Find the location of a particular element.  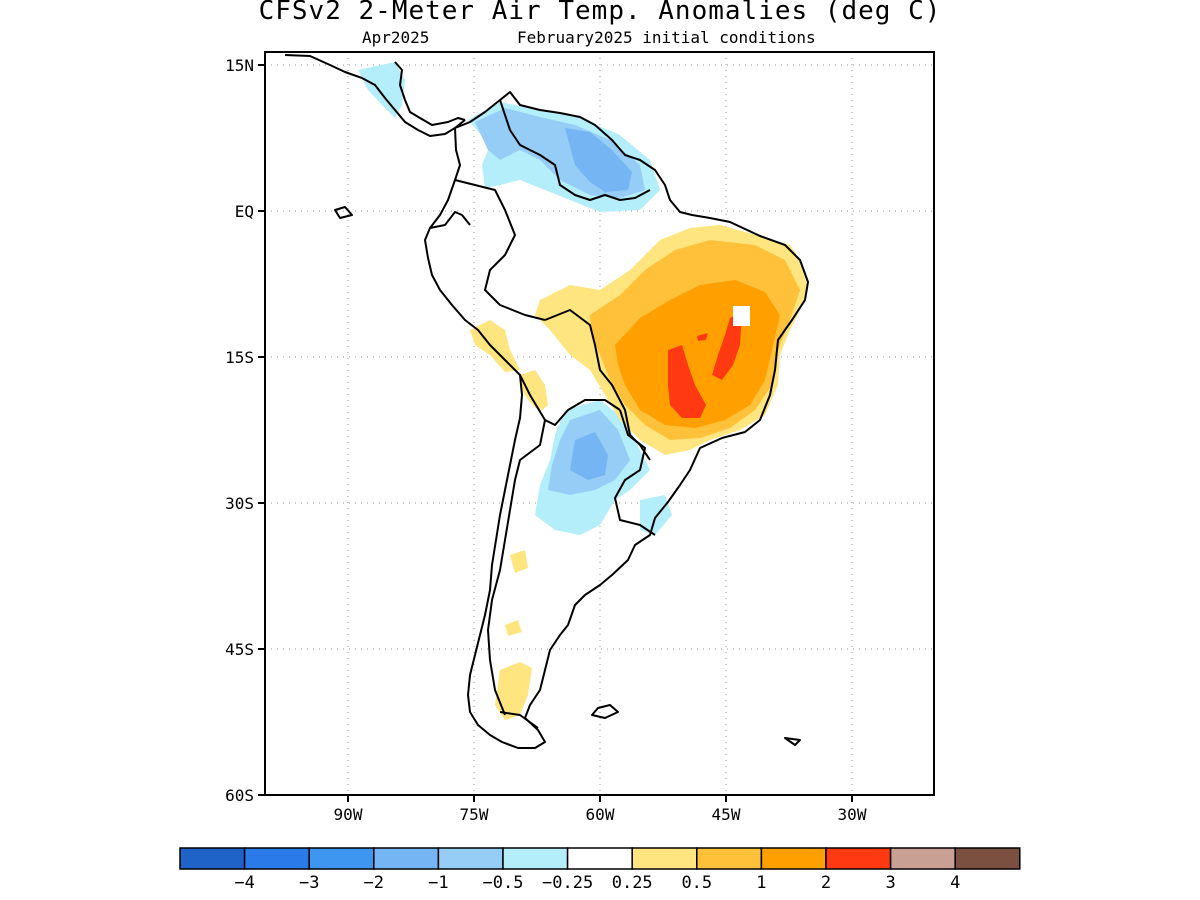

lon-label: 60W is located at coordinates (600, 814).